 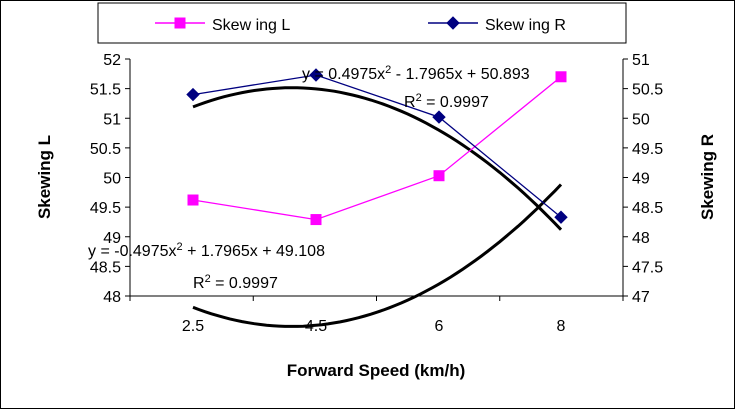 What do you see at coordinates (641, 238) in the screenshot?
I see `right-tick-label: 48` at bounding box center [641, 238].